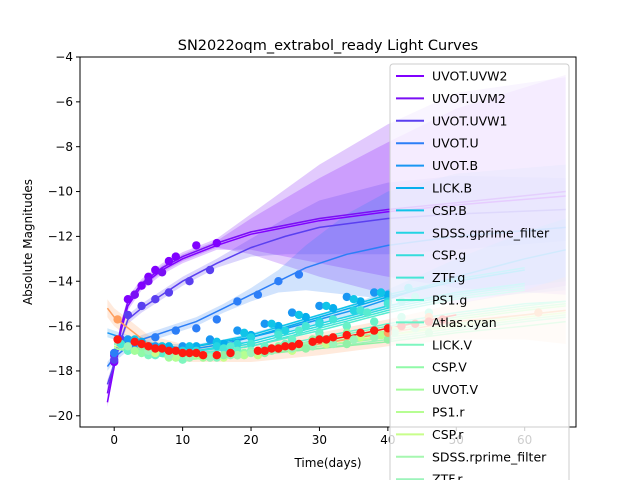  What do you see at coordinates (237, 355) in the screenshot?
I see `data-point-sdss-rprime-filter` at bounding box center [237, 355].